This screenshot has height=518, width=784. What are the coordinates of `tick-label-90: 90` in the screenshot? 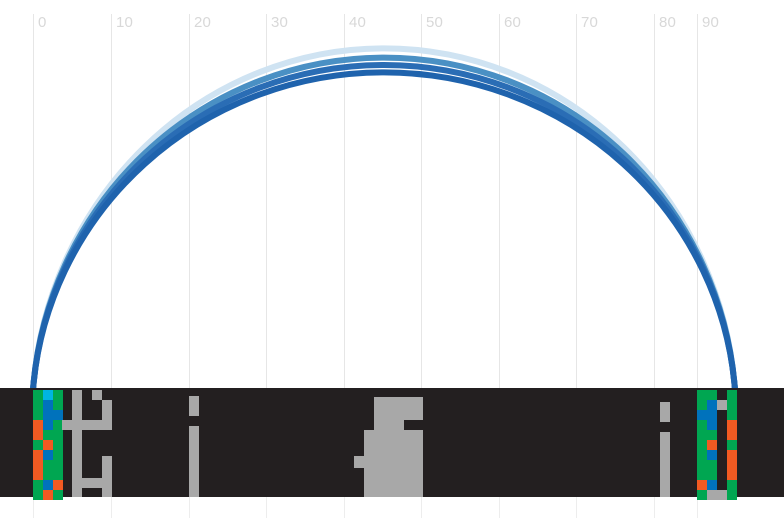 It's located at (711, 22).